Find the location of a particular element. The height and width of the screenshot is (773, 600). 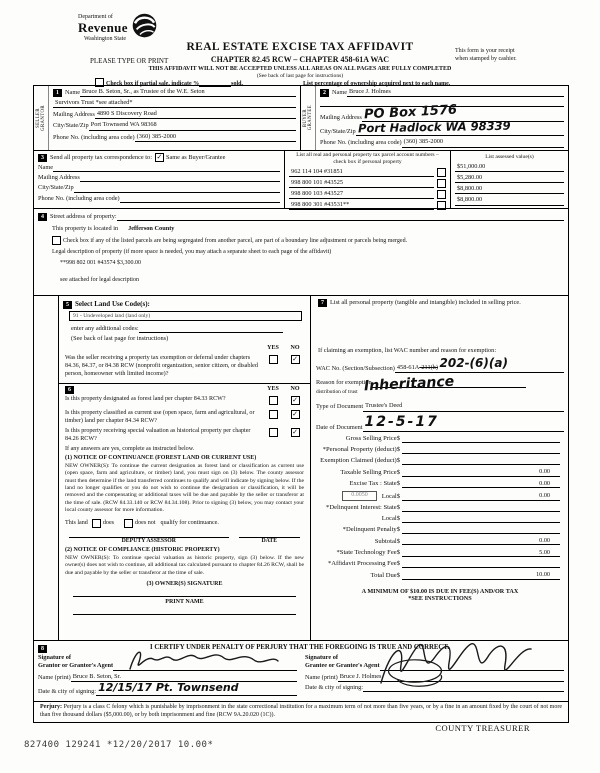

deputy-assessor-label: DEPUTY ASSESSOR is located at coordinates (148, 541).